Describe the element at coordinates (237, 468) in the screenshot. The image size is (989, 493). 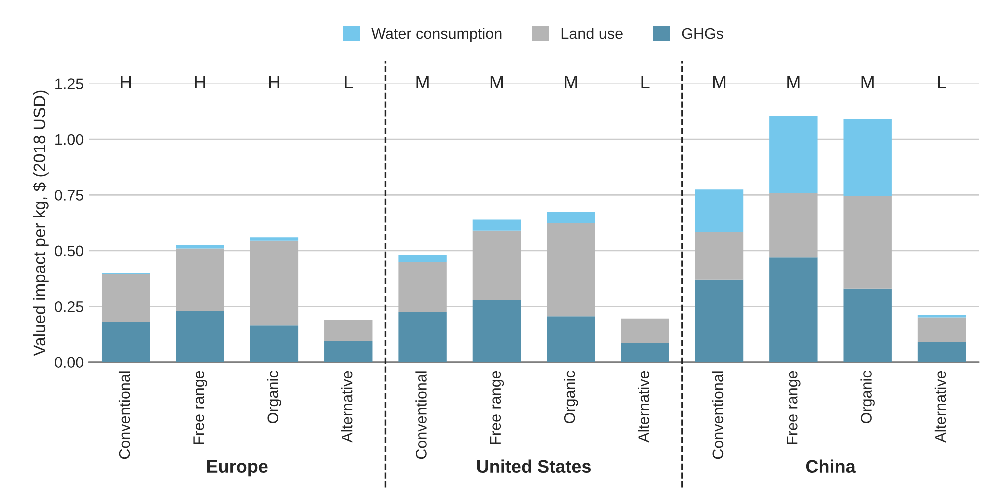
I see `text: Europe` at that location.